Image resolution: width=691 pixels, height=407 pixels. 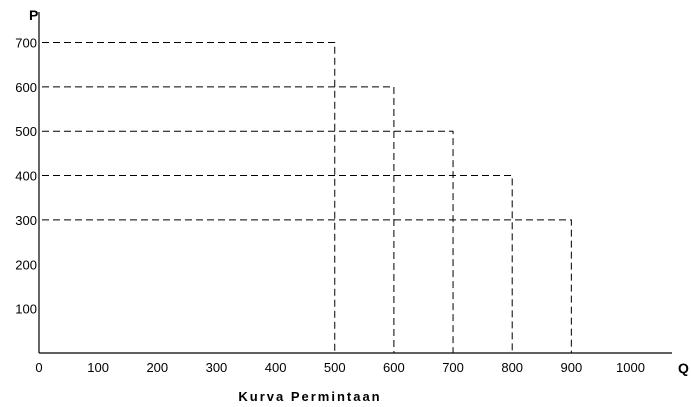 I want to click on x-tick-label: 700, so click(x=453, y=367).